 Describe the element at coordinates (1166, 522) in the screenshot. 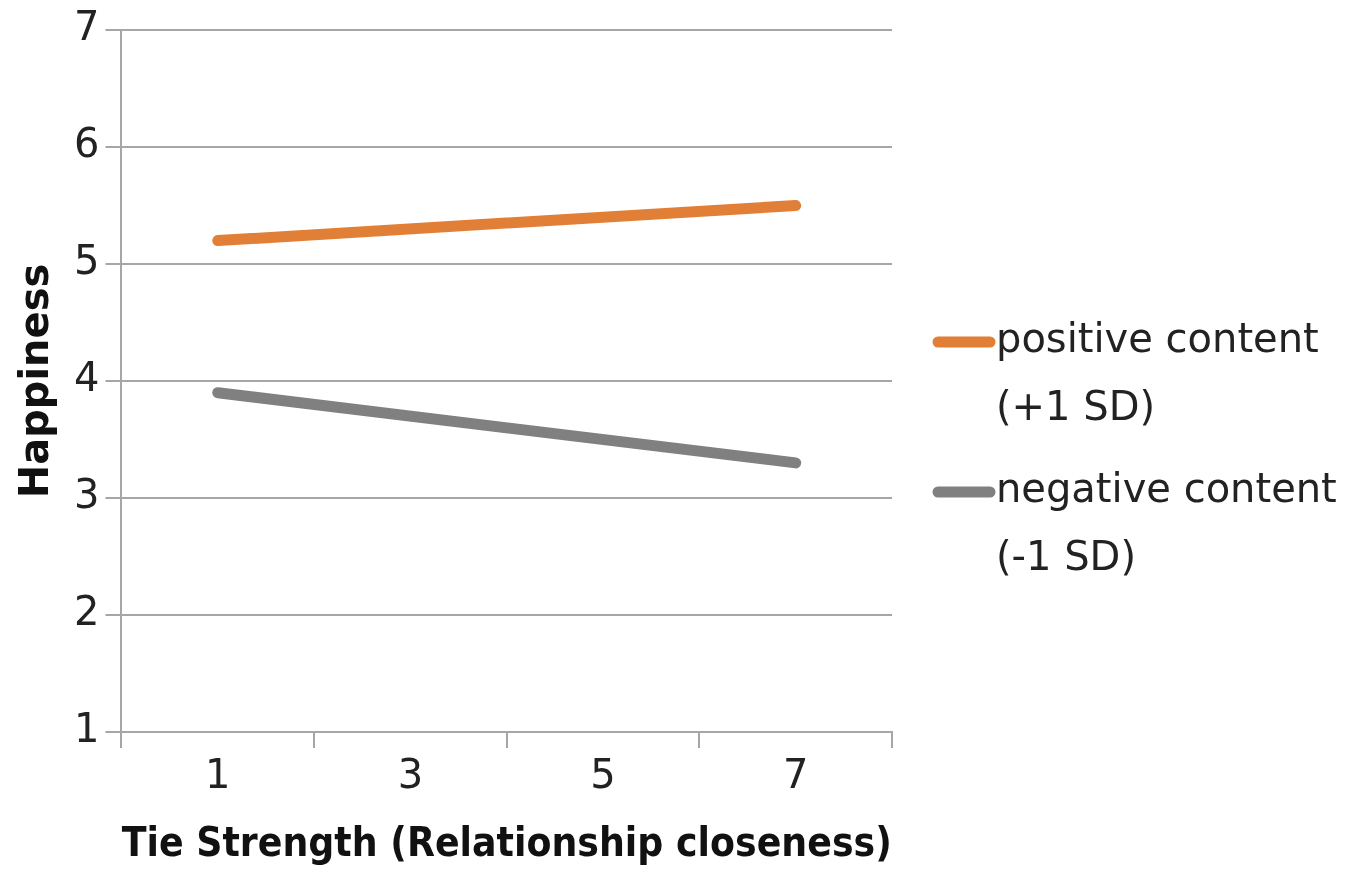

I see `legend-label: negative content (-1 SD)` at that location.